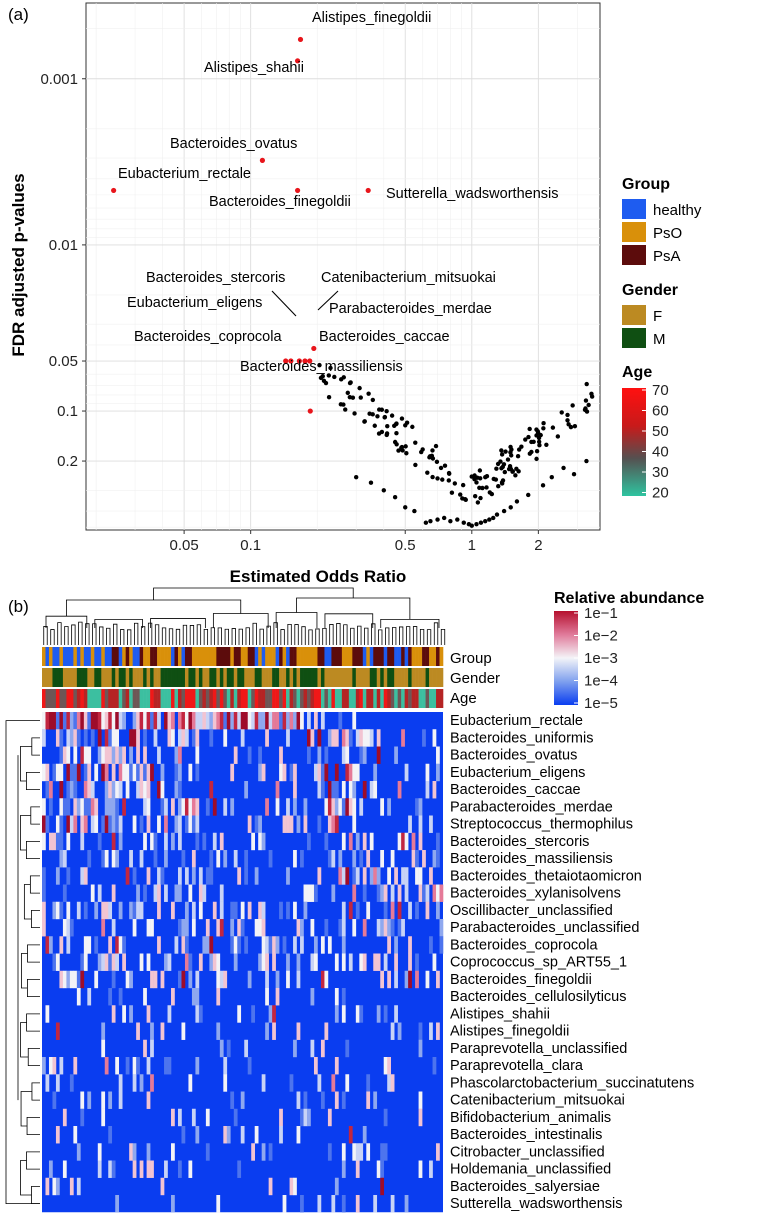 This screenshot has width=764, height=1215. Describe the element at coordinates (513, 756) in the screenshot. I see `heatmap-row-label: Bacteroides_ovatus` at that location.